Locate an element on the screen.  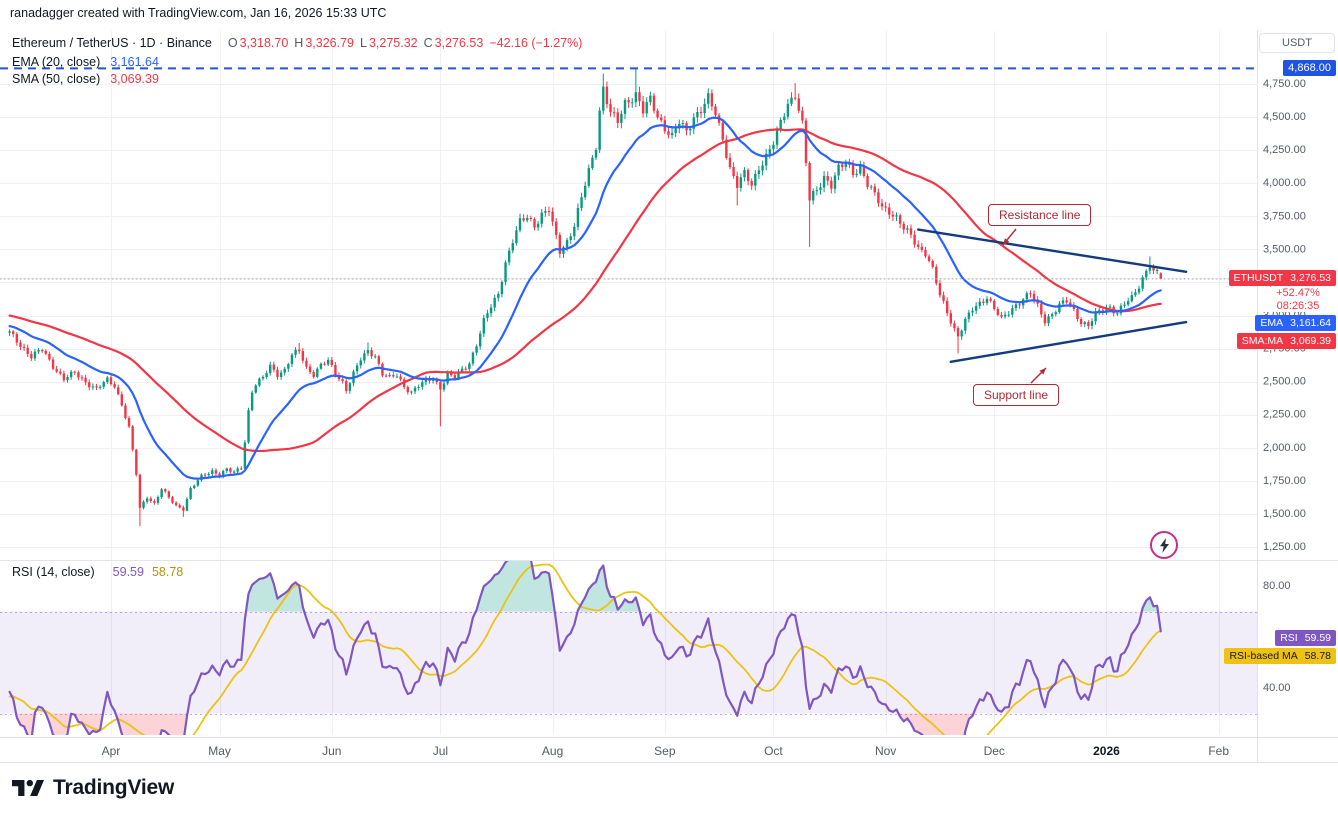
high-value: 3,326.79 is located at coordinates (329, 43).